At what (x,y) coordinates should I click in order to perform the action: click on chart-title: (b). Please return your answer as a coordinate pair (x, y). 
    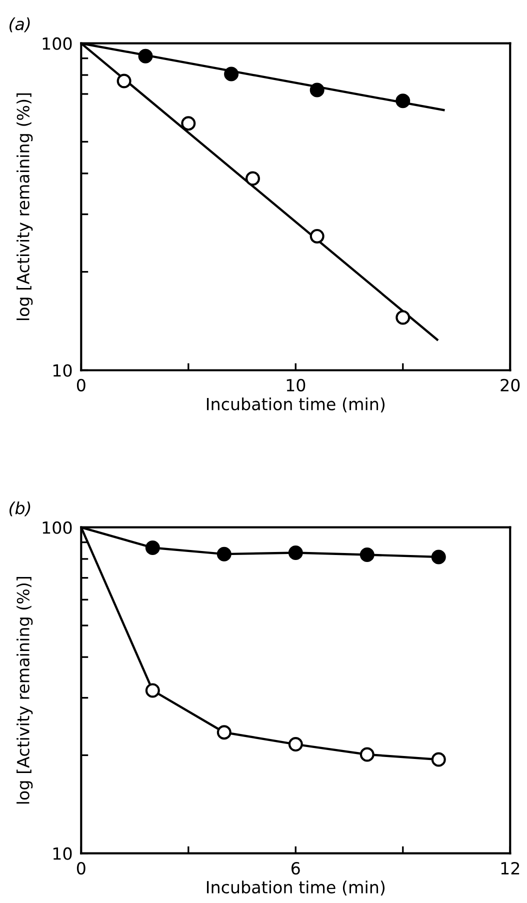
    Looking at the image, I should click on (20, 508).